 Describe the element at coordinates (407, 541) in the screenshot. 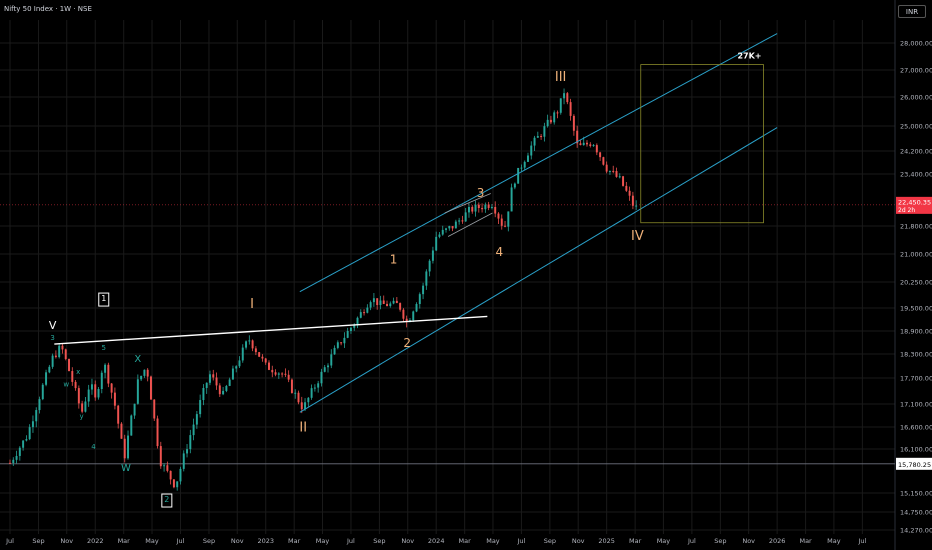

I see `x-tick-label: Nov` at that location.